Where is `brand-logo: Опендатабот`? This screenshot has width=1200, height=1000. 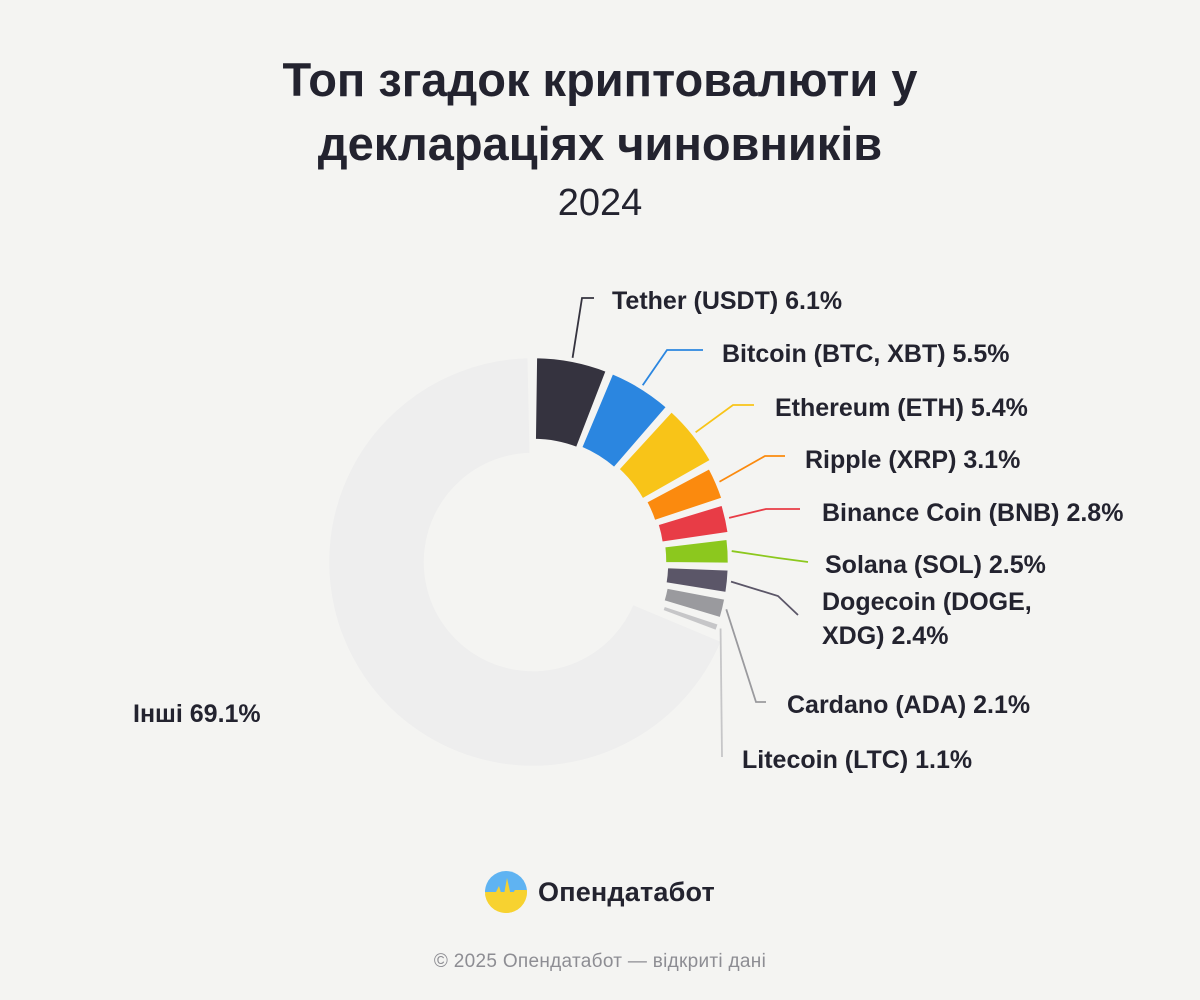
brand-logo: Опендатабот is located at coordinates (599, 892).